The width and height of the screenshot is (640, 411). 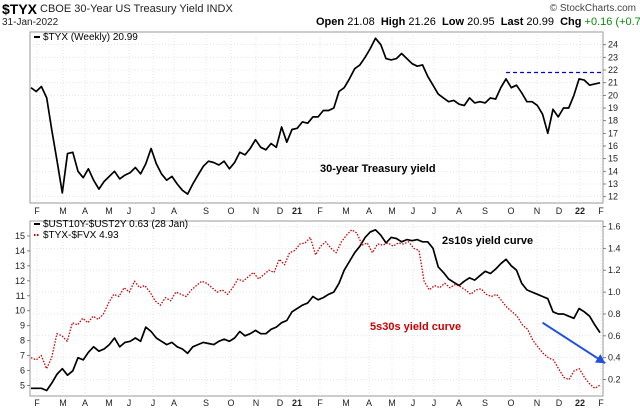 I want to click on last-value: 20.99, so click(x=540, y=22).